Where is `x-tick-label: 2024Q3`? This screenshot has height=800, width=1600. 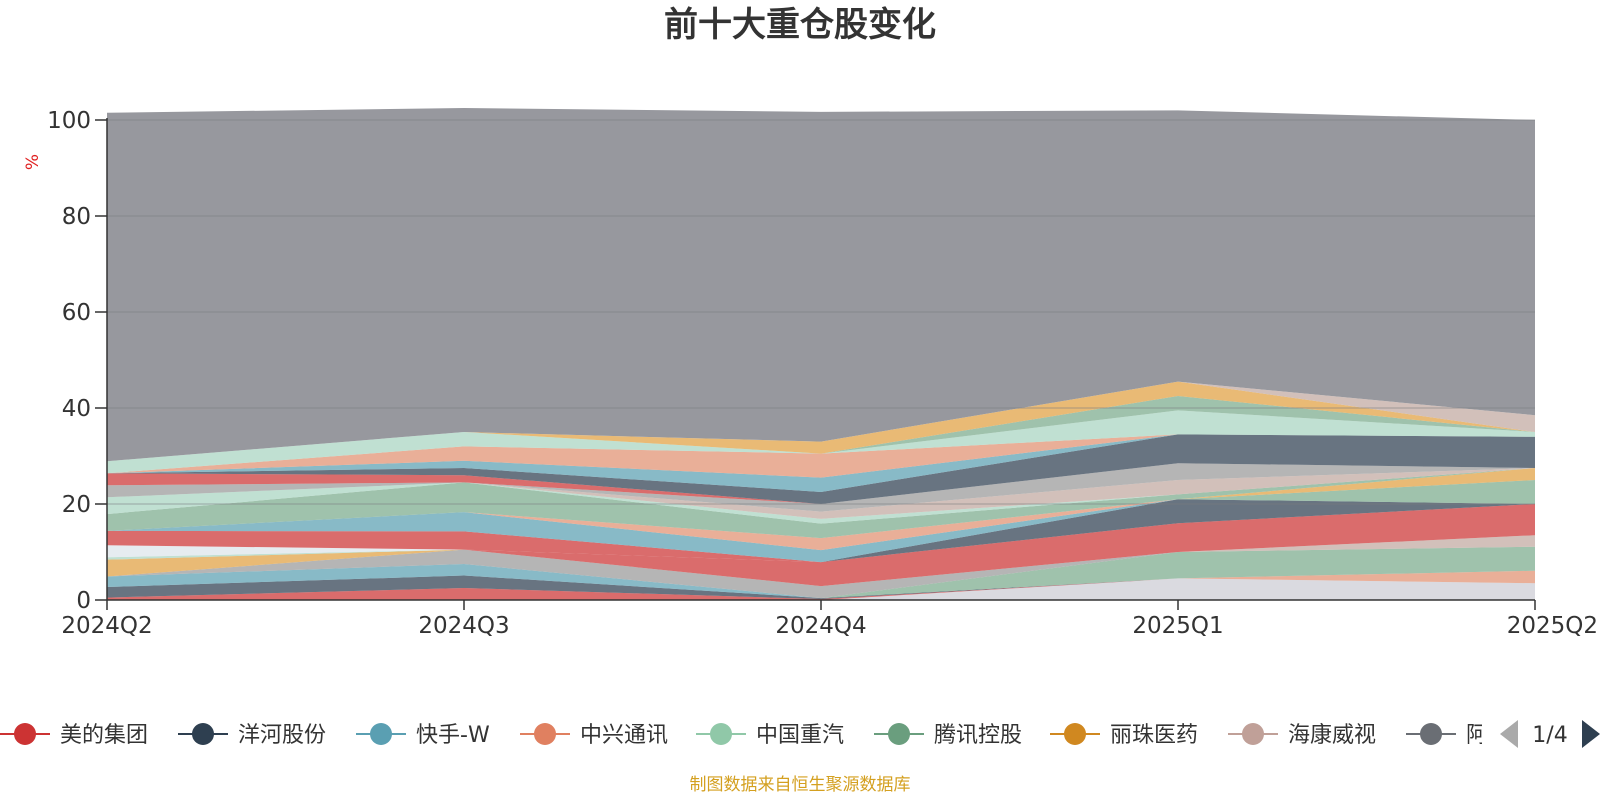
x-tick-label: 2024Q3 is located at coordinates (463, 626).